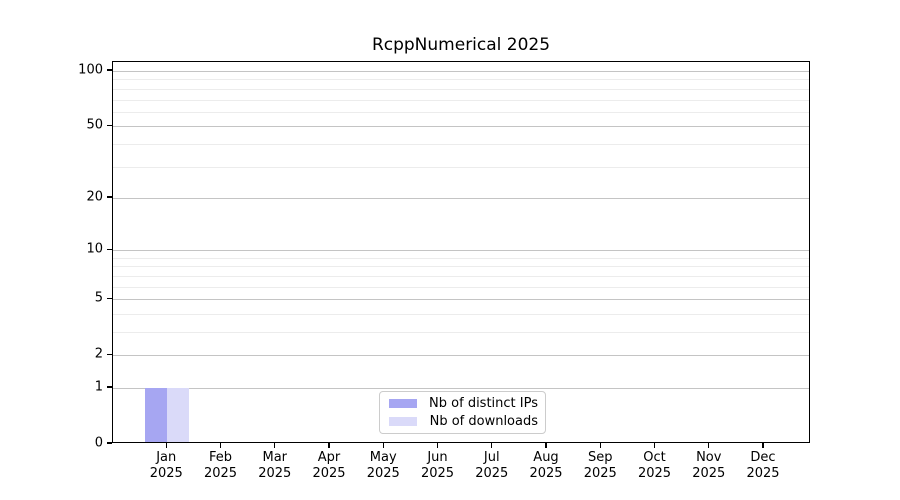  I want to click on x-tick-month: Nov, so click(709, 457).